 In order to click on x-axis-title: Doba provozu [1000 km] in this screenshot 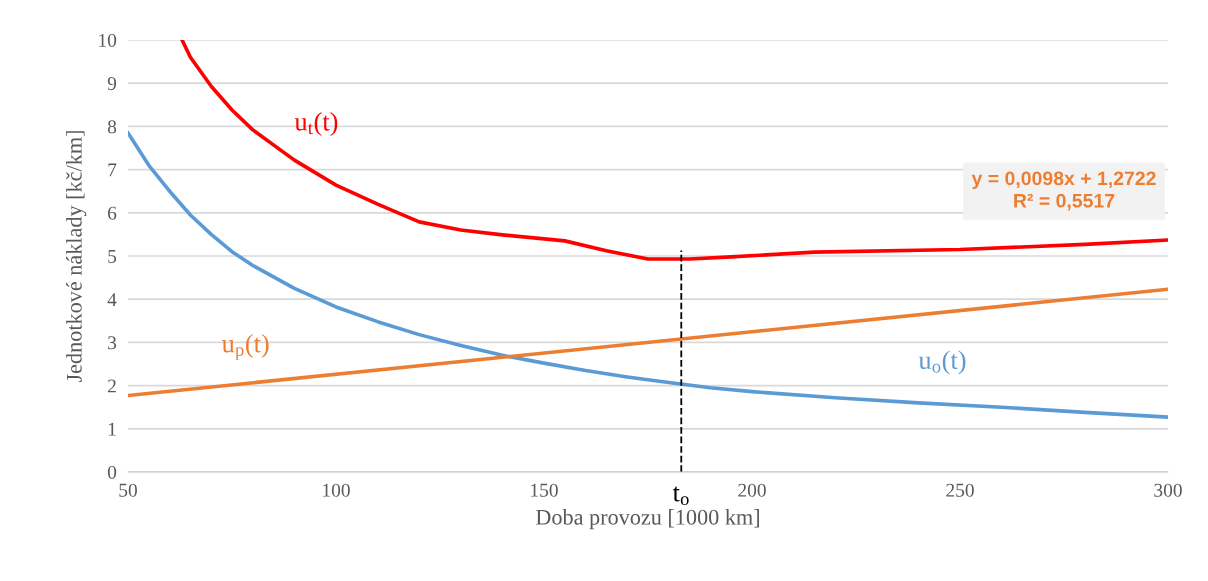, I will do `click(647, 519)`.